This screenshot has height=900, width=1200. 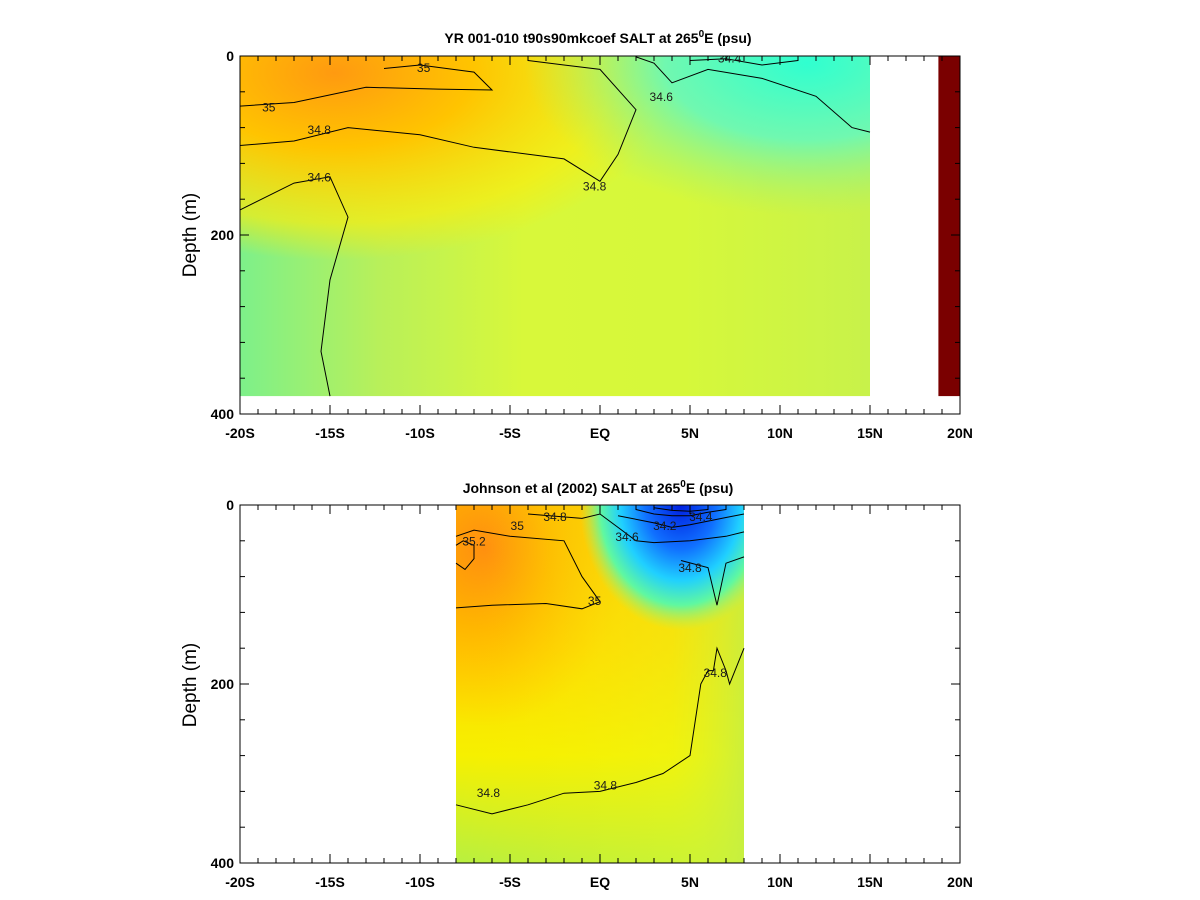 I want to click on top-land-mask, so click(x=949, y=226).